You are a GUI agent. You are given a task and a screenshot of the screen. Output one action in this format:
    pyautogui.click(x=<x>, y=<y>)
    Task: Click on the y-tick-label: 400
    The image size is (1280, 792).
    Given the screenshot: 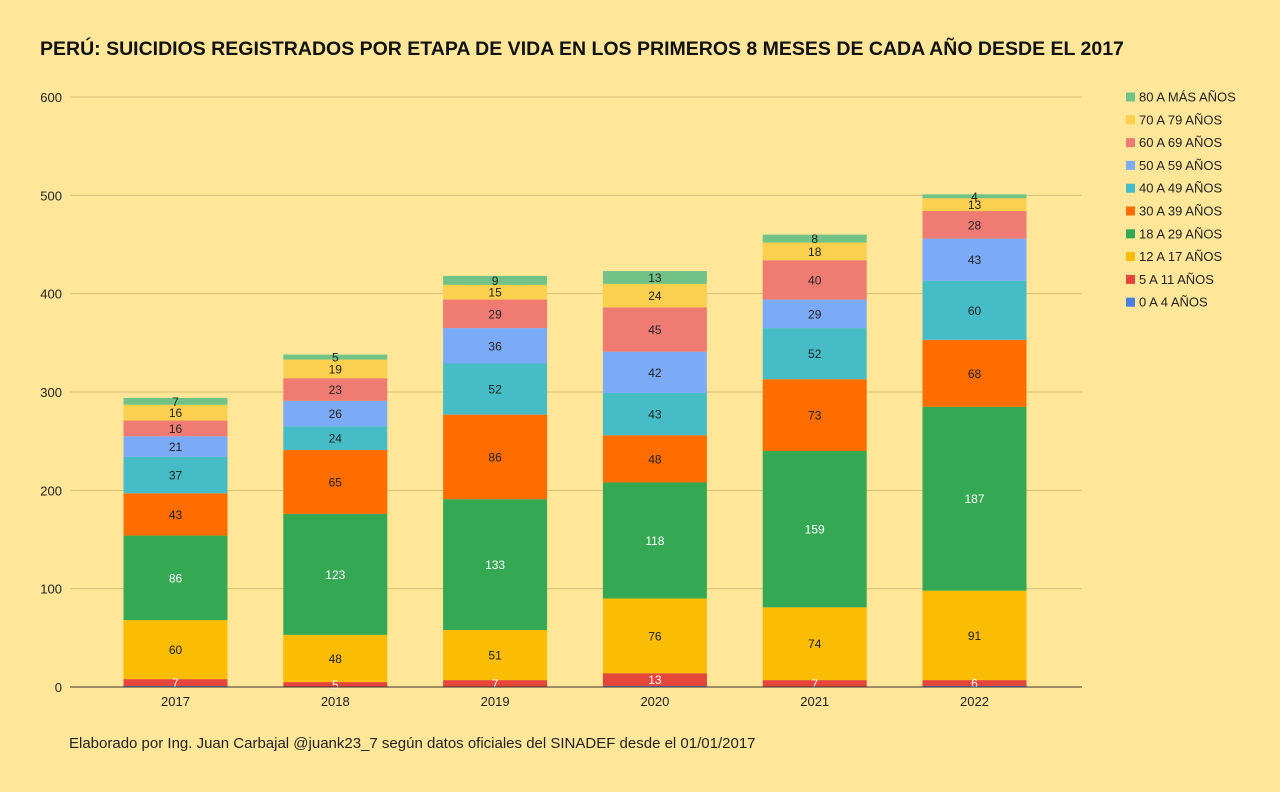 What is the action you would take?
    pyautogui.click(x=51, y=294)
    